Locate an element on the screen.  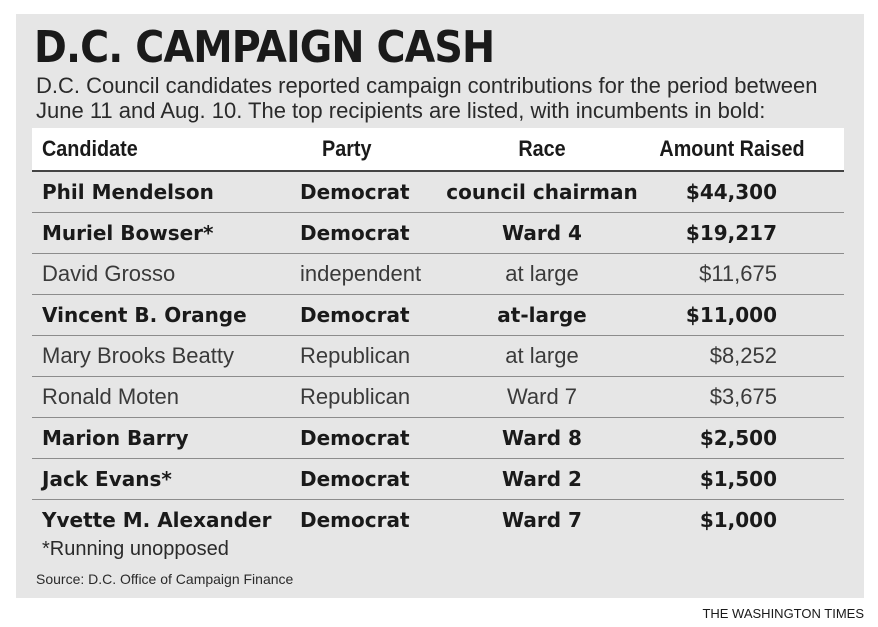
cell-candidate: David Grosso is located at coordinates (109, 273).